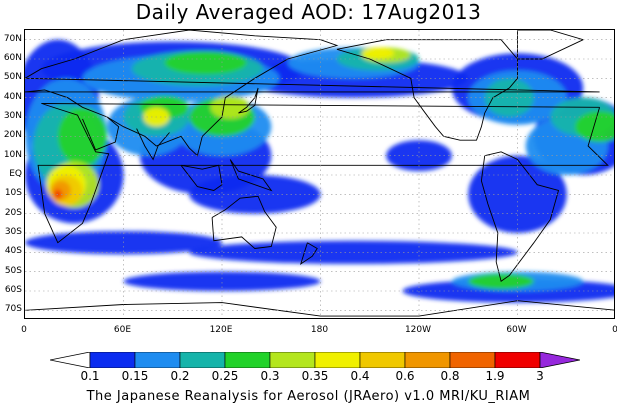 The width and height of the screenshot is (617, 408). I want to click on colorbar-label: 0.8, so click(450, 376).